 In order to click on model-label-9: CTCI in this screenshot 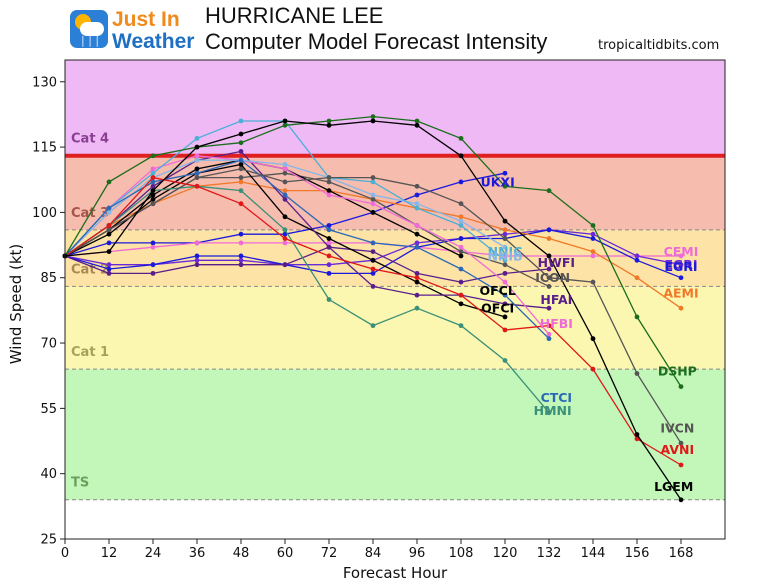, I will do `click(557, 397)`.